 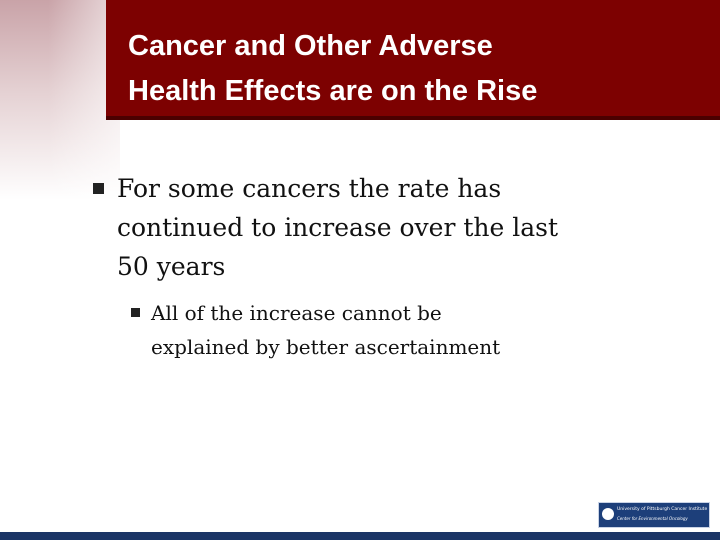 I want to click on flask-image-fade, so click(x=60, y=100).